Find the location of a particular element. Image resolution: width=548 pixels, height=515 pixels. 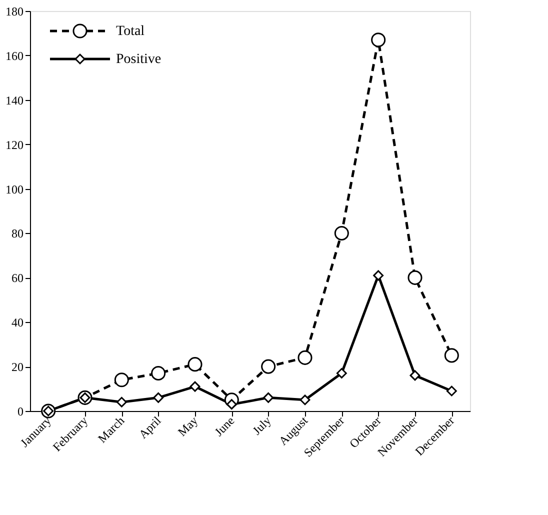

x-tick-label: July is located at coordinates (262, 426).